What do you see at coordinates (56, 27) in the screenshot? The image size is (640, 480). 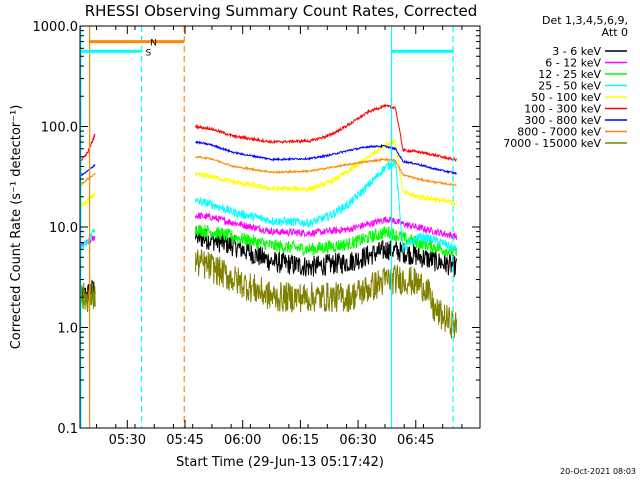 I see `y-tick-label: 1000.0` at bounding box center [56, 27].